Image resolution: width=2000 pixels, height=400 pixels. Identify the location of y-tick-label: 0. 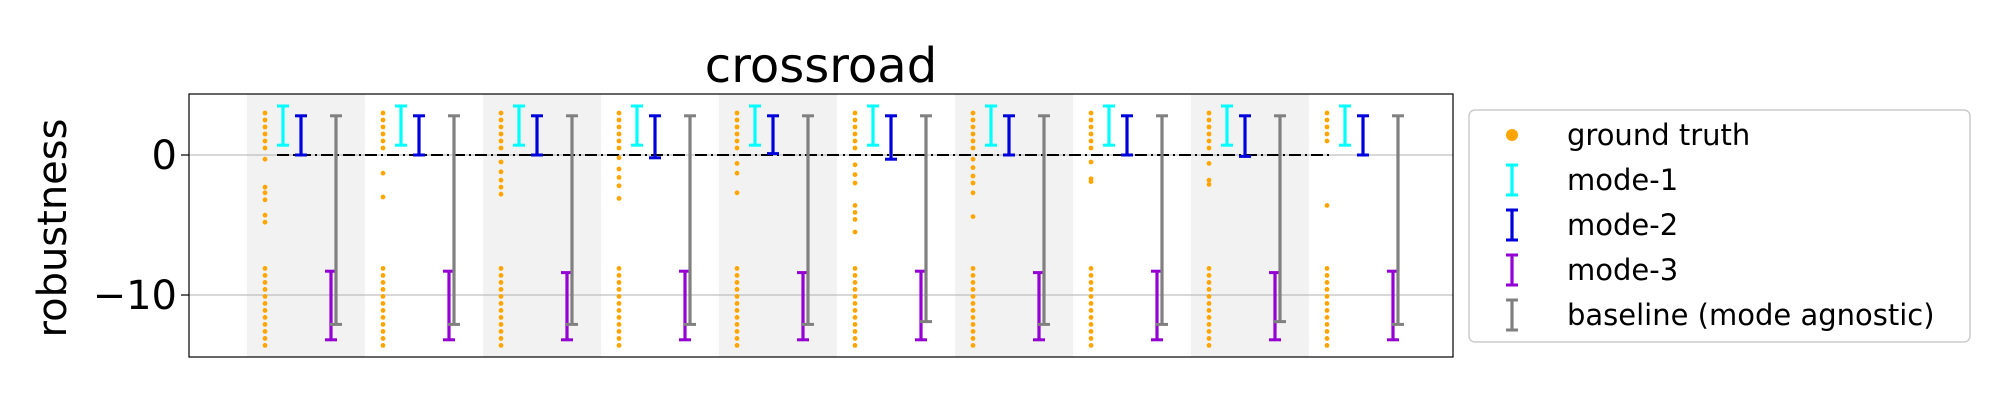
(164, 156).